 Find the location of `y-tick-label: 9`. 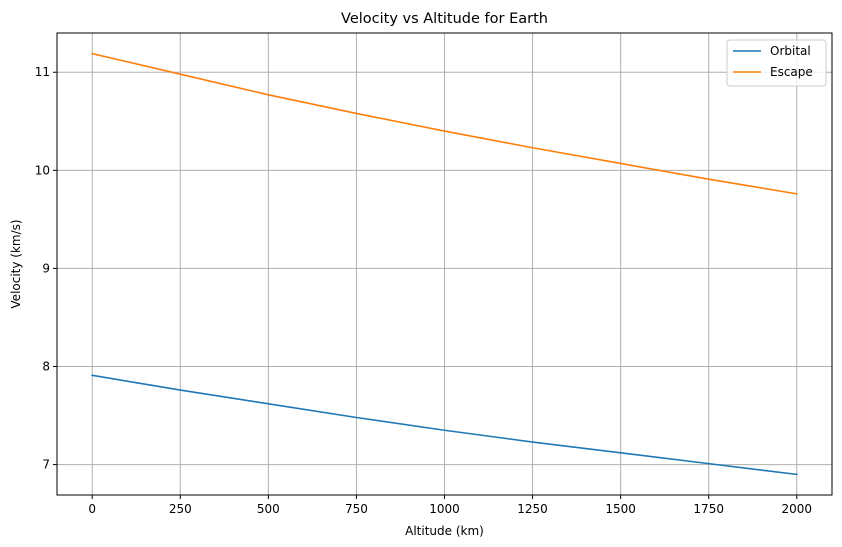

y-tick-label: 9 is located at coordinates (46, 268).